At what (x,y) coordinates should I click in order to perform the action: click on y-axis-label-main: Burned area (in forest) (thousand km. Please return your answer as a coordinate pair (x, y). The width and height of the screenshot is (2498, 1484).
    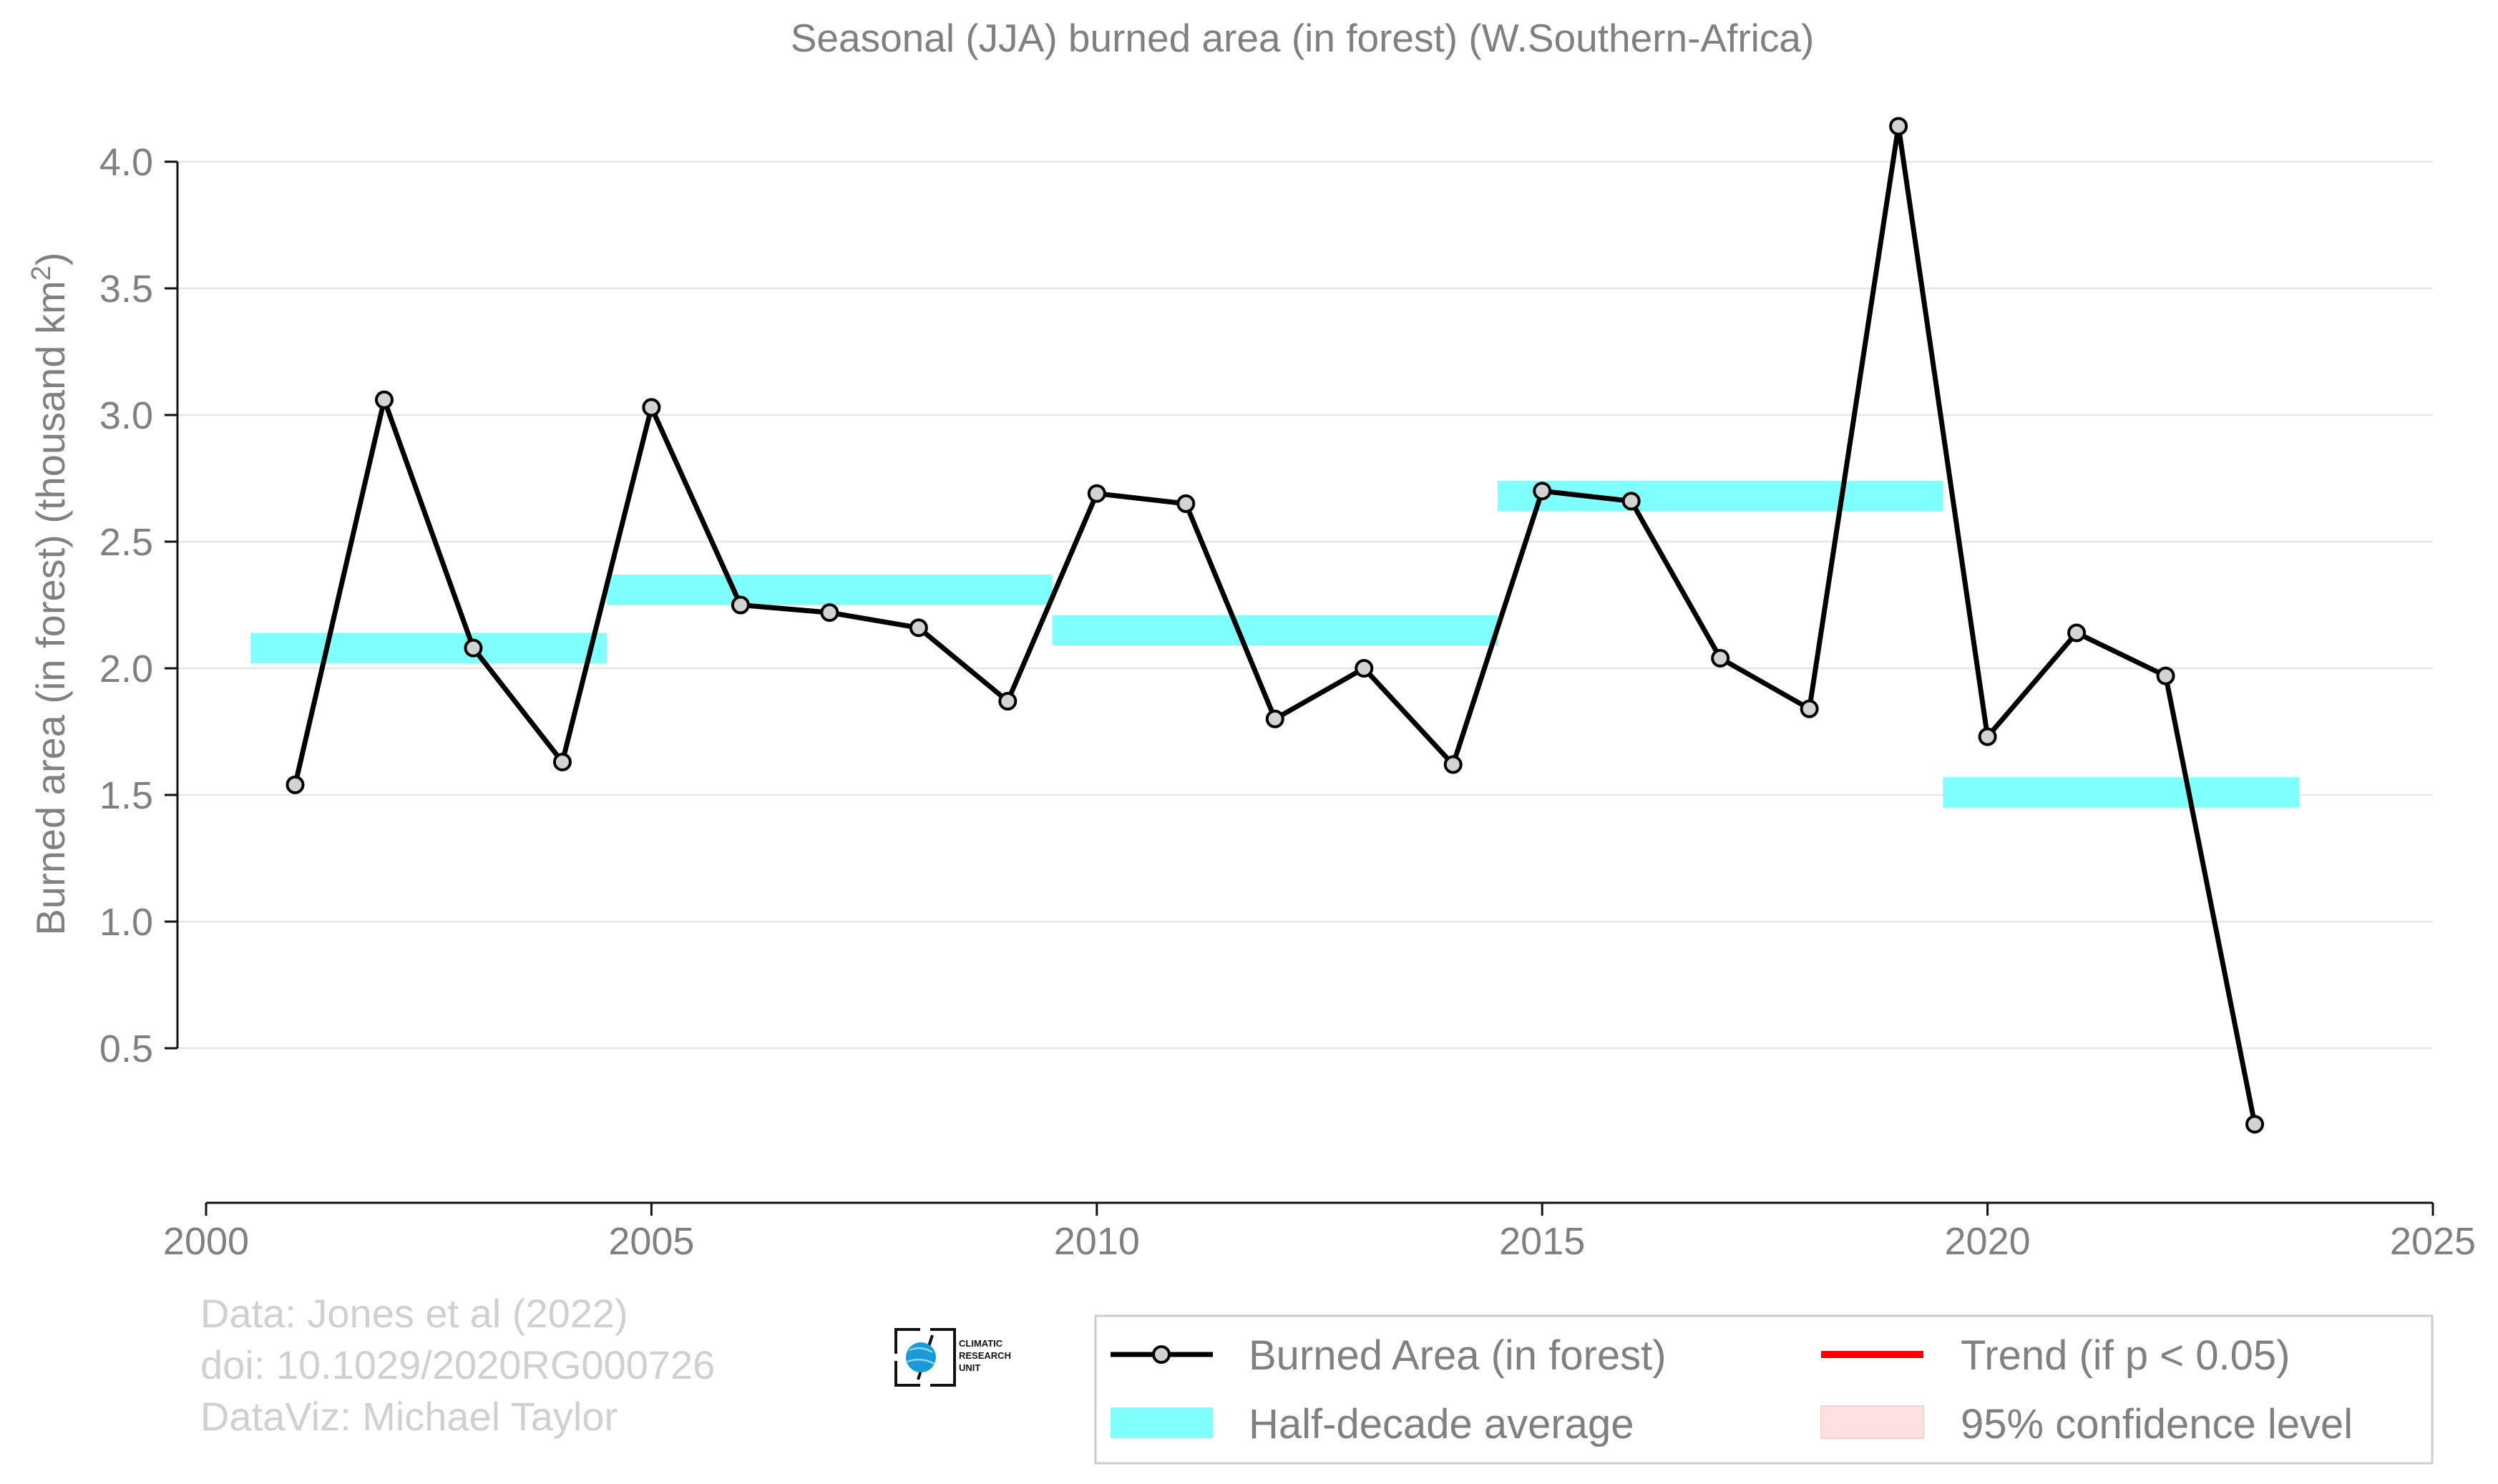
    Looking at the image, I should click on (50, 607).